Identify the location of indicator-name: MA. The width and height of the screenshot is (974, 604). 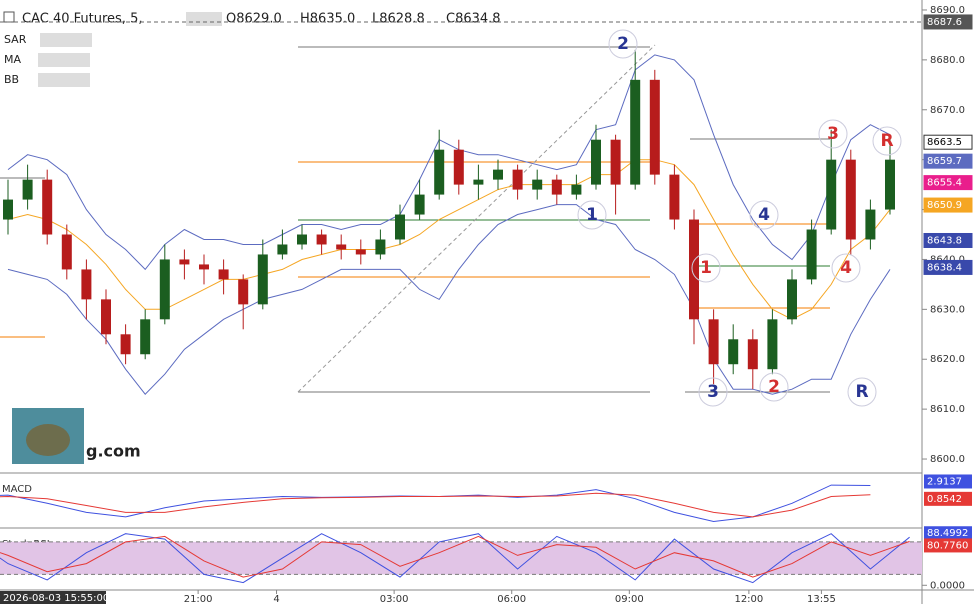
(12, 59).